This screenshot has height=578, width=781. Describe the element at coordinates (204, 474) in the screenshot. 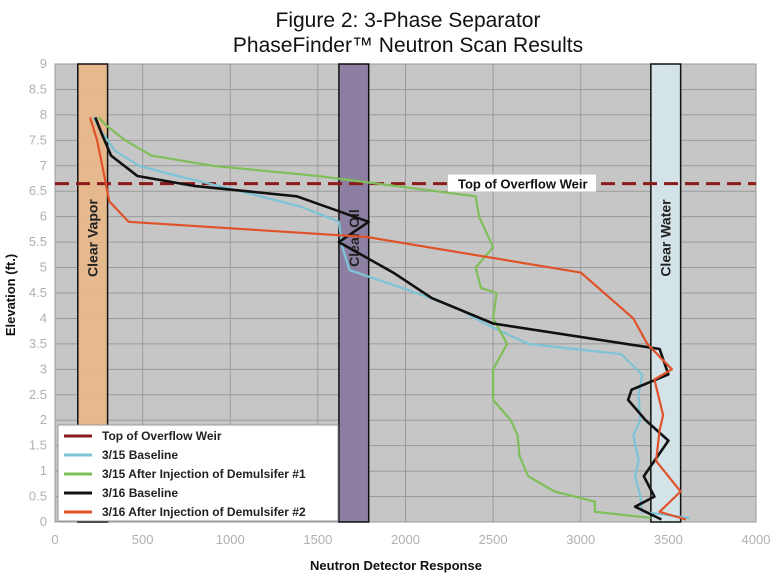

I see `legend-label: 3/15 After Injection of Demulsifer #1` at that location.